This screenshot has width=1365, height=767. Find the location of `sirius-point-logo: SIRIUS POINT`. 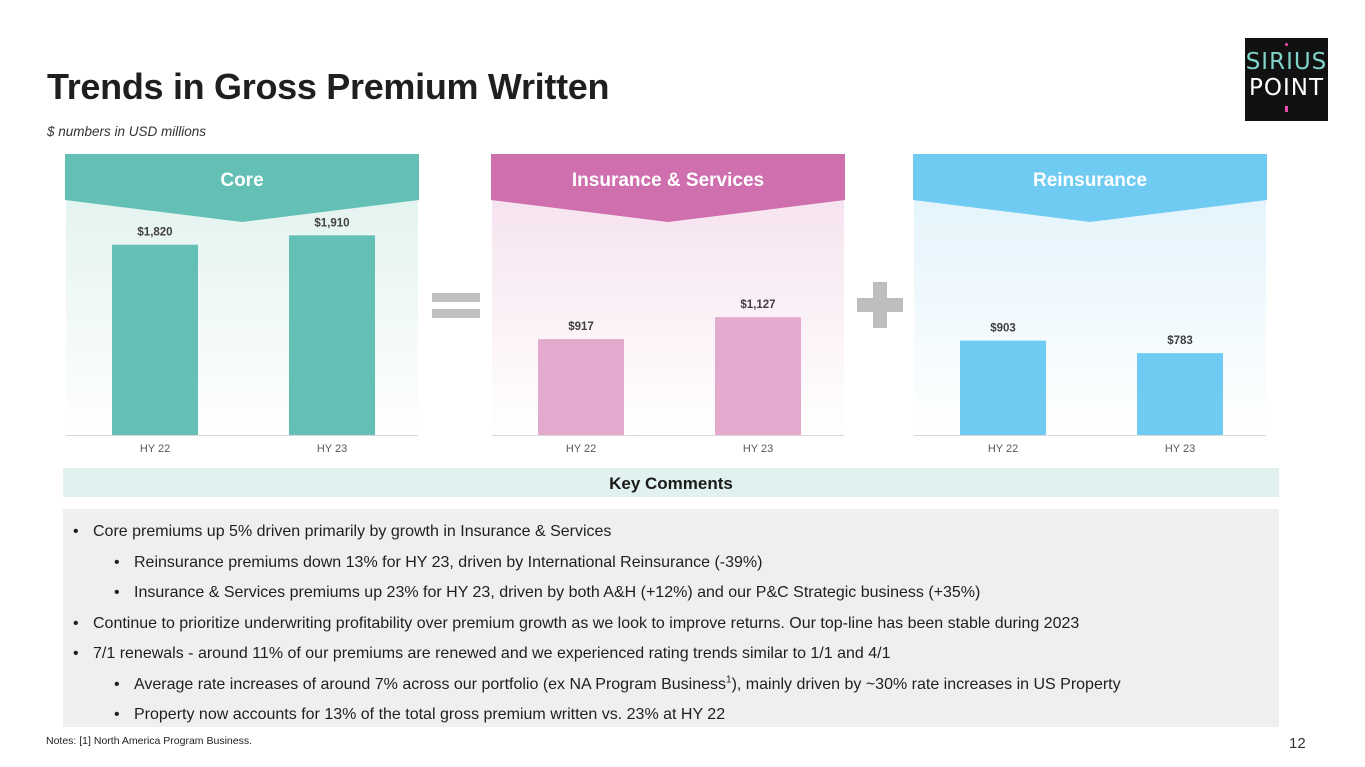

sirius-point-logo: SIRIUS POINT is located at coordinates (1286, 79).